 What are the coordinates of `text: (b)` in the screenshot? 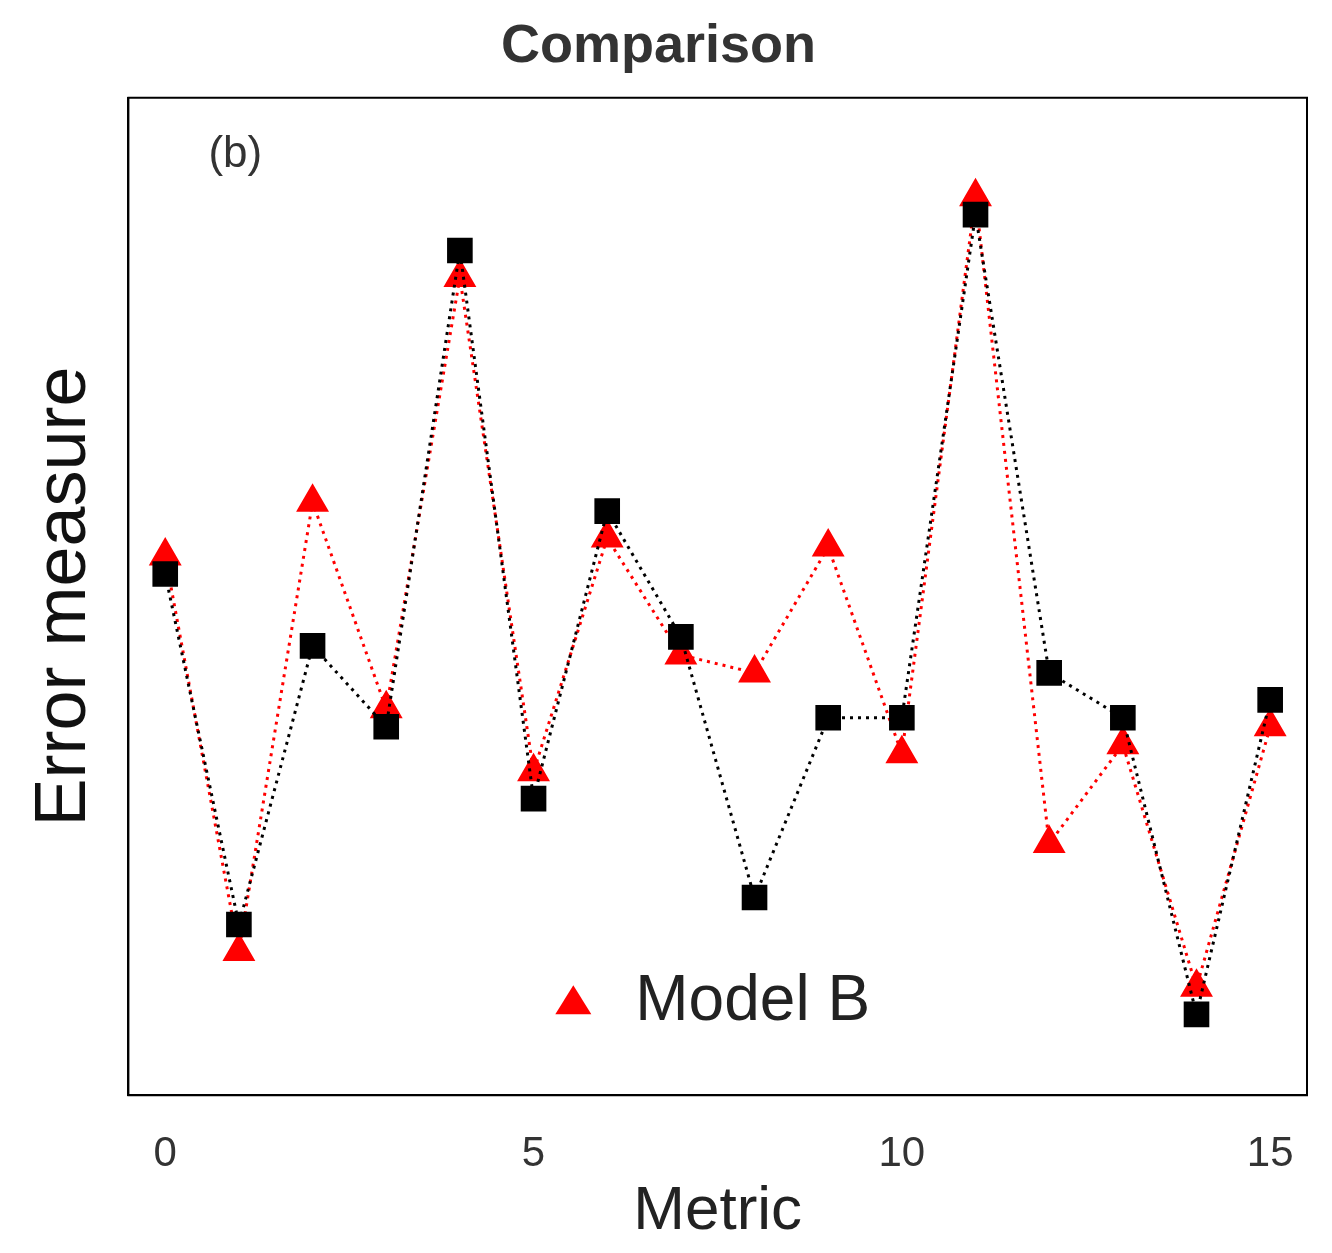 It's located at (235, 151).